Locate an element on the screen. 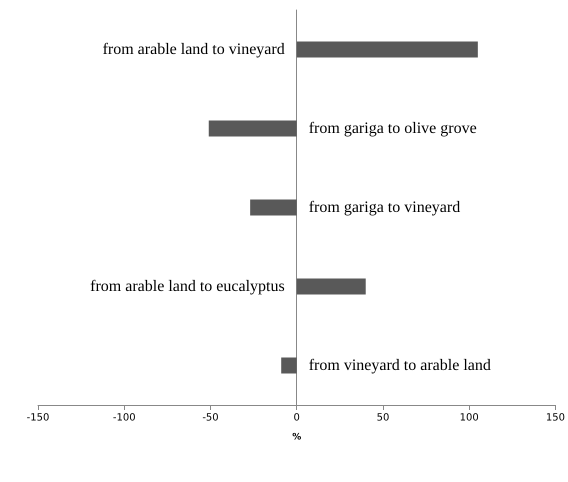  x-tick-label: -50 is located at coordinates (210, 418).